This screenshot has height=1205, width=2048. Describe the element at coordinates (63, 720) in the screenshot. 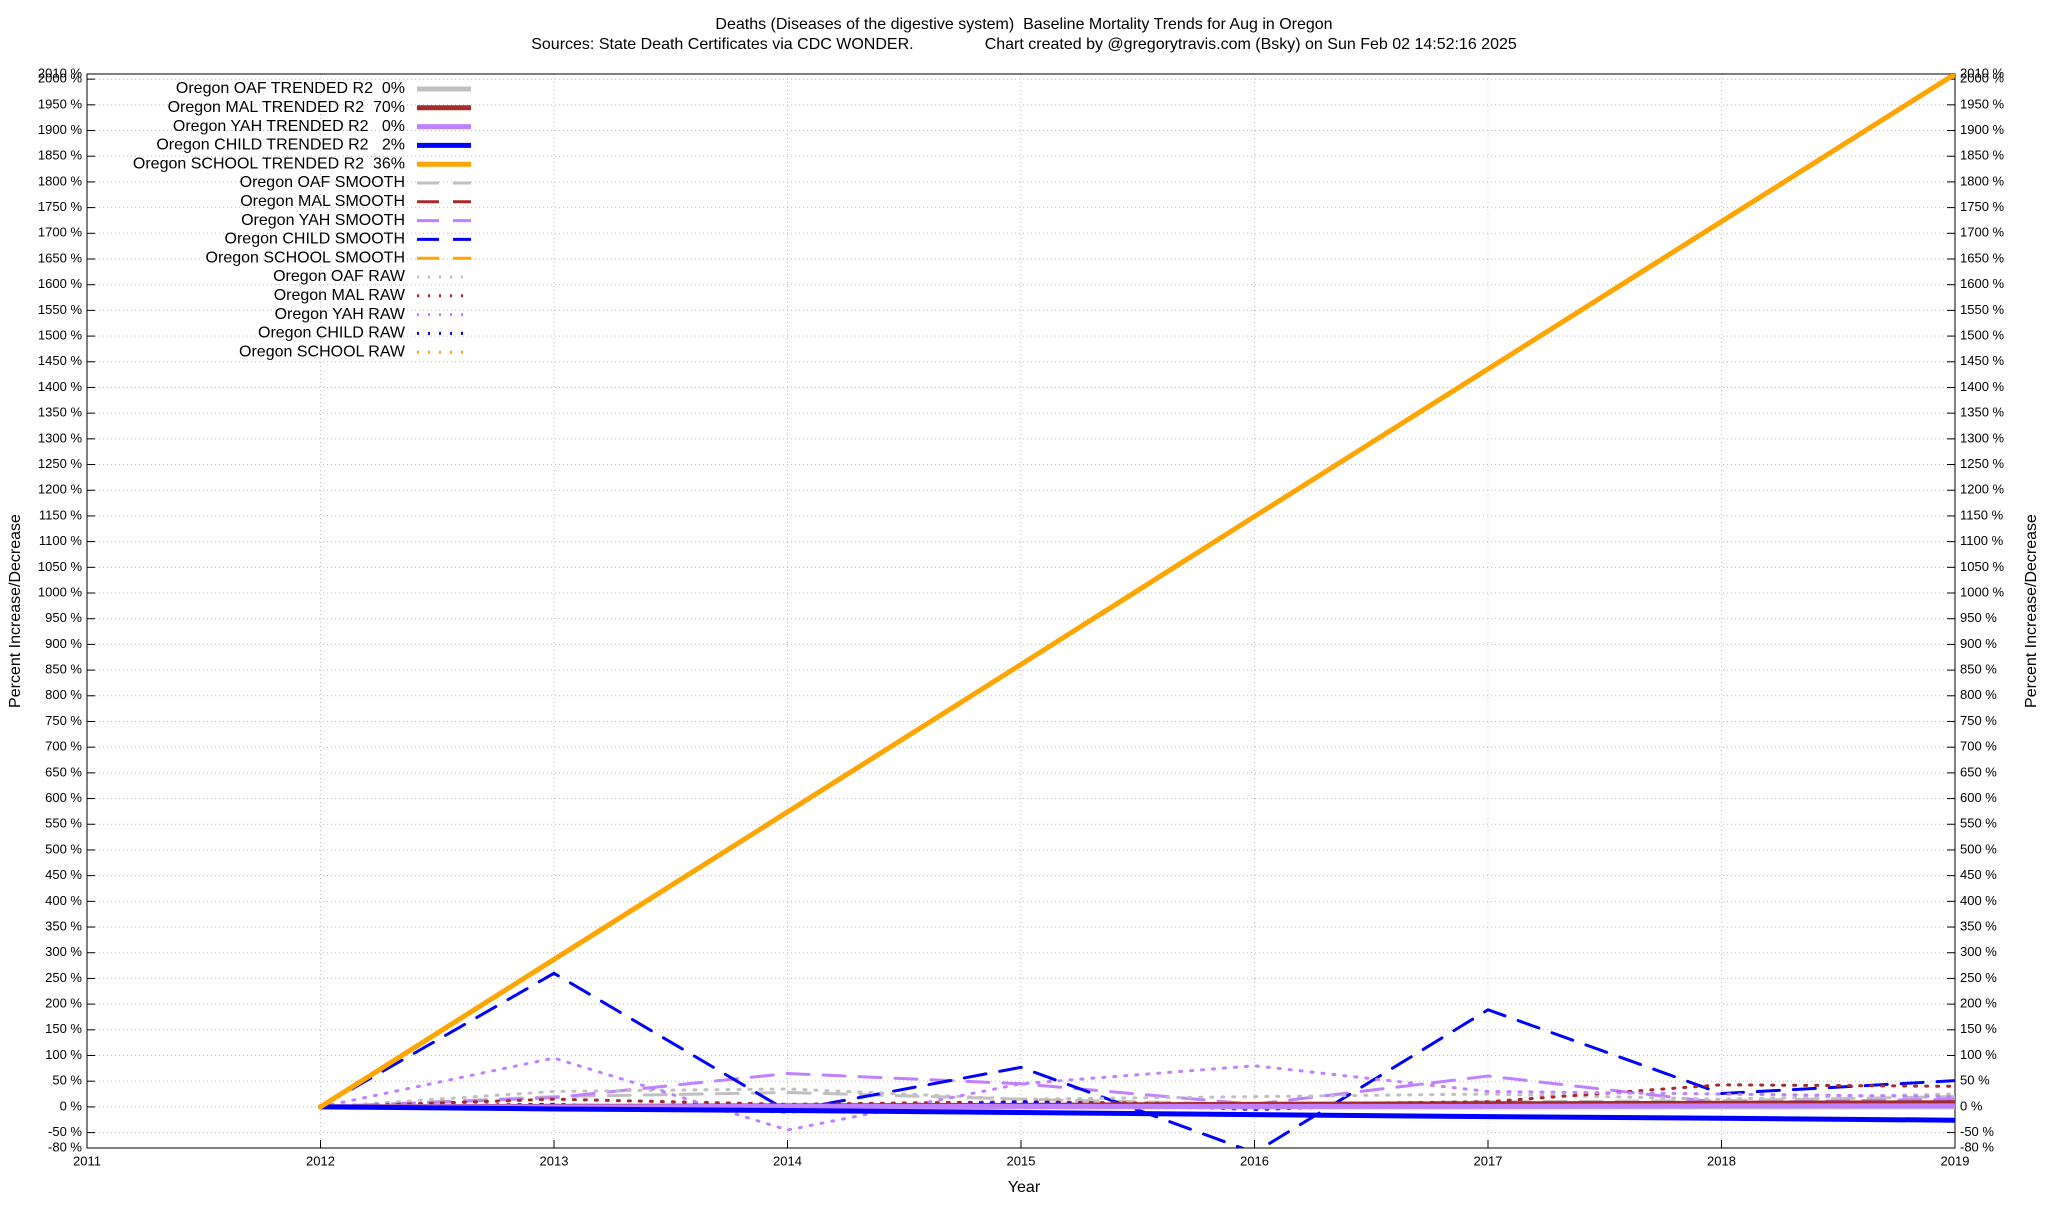

I see `y-tick-label: 750 %` at that location.